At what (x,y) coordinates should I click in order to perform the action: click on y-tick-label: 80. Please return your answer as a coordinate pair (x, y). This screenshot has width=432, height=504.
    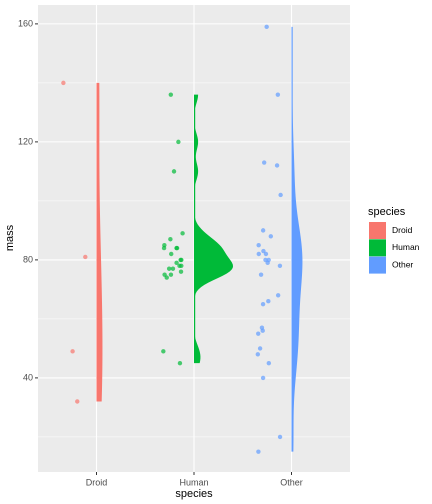
    Looking at the image, I should click on (28, 259).